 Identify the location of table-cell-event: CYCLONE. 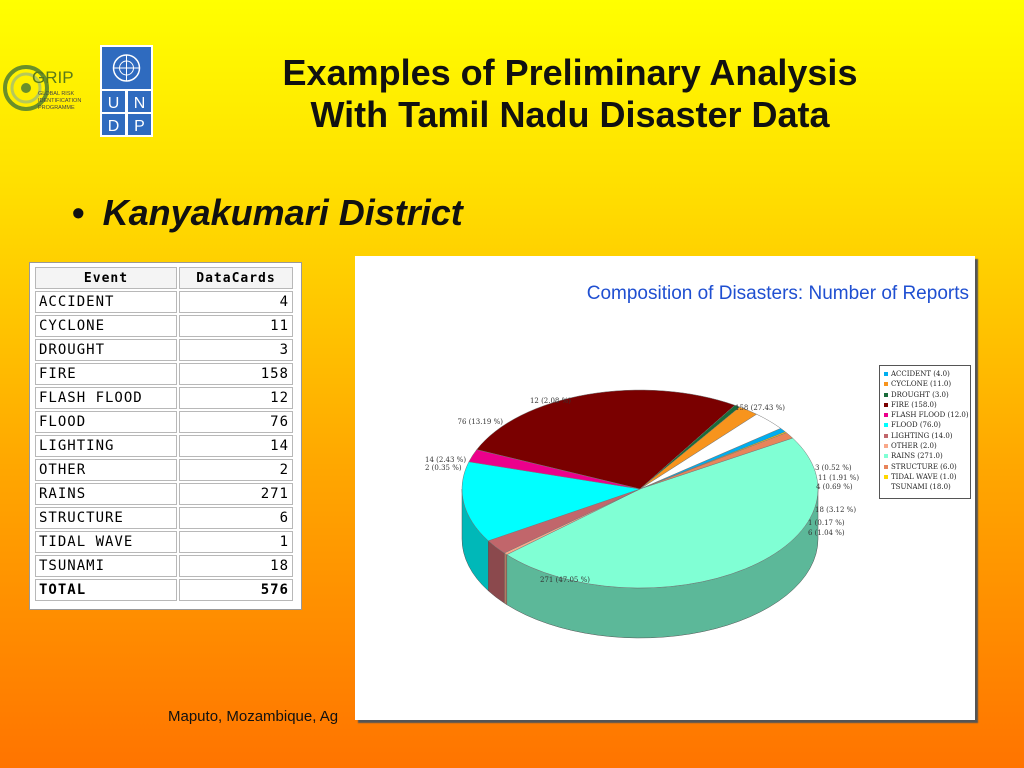
(106, 326).